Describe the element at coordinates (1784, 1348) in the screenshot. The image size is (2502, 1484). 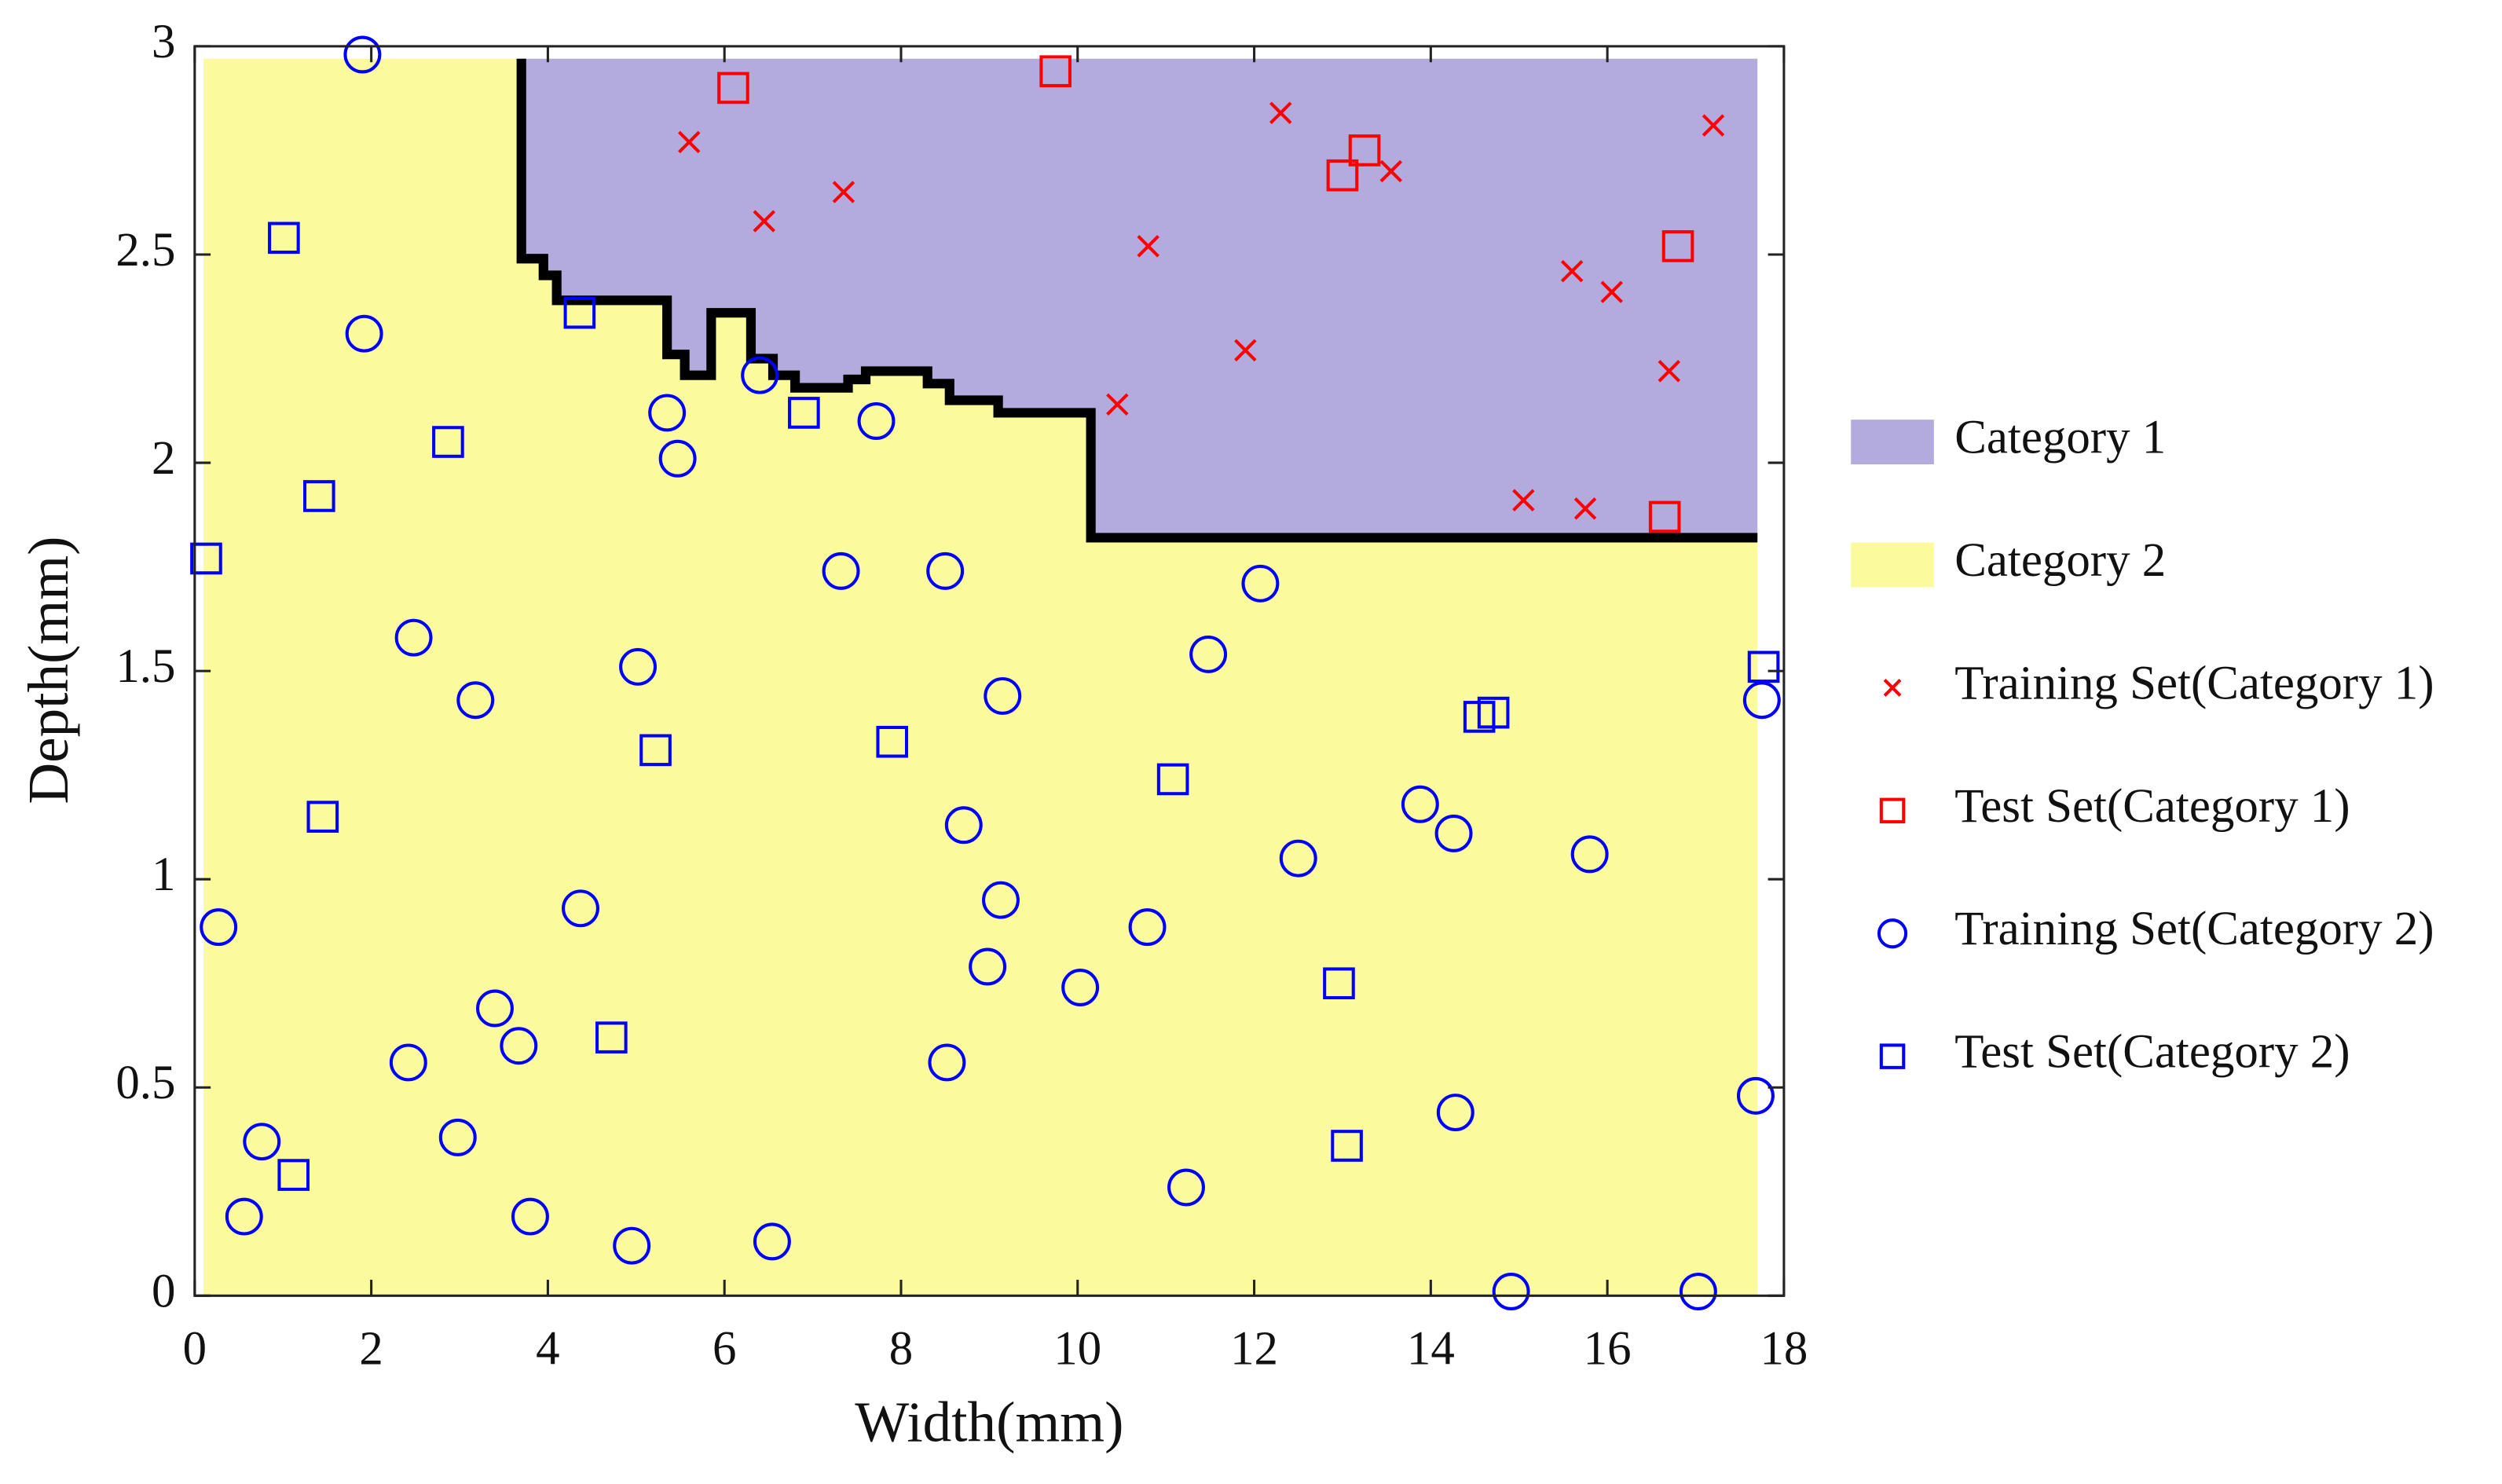
I see `x-tick-label: 18` at that location.